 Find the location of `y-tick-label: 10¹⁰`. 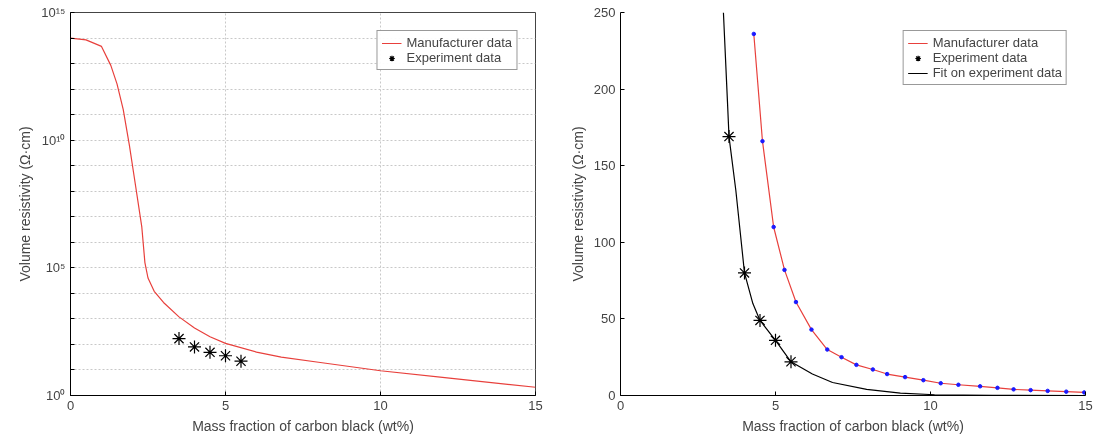

y-tick-label: 10¹⁰ is located at coordinates (53, 140).